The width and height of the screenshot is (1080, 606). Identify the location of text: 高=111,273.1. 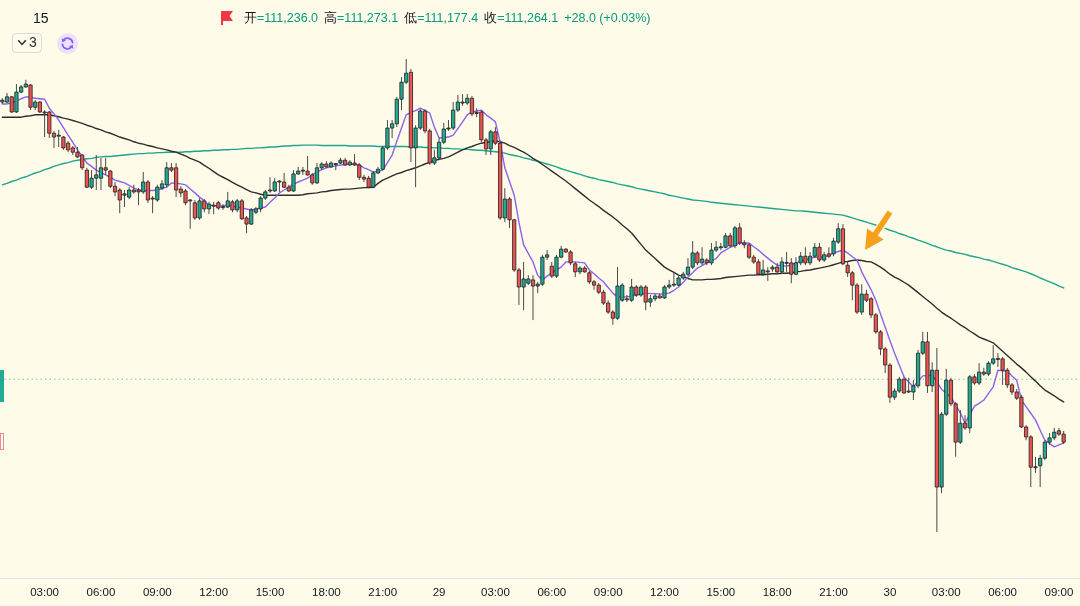
(361, 18).